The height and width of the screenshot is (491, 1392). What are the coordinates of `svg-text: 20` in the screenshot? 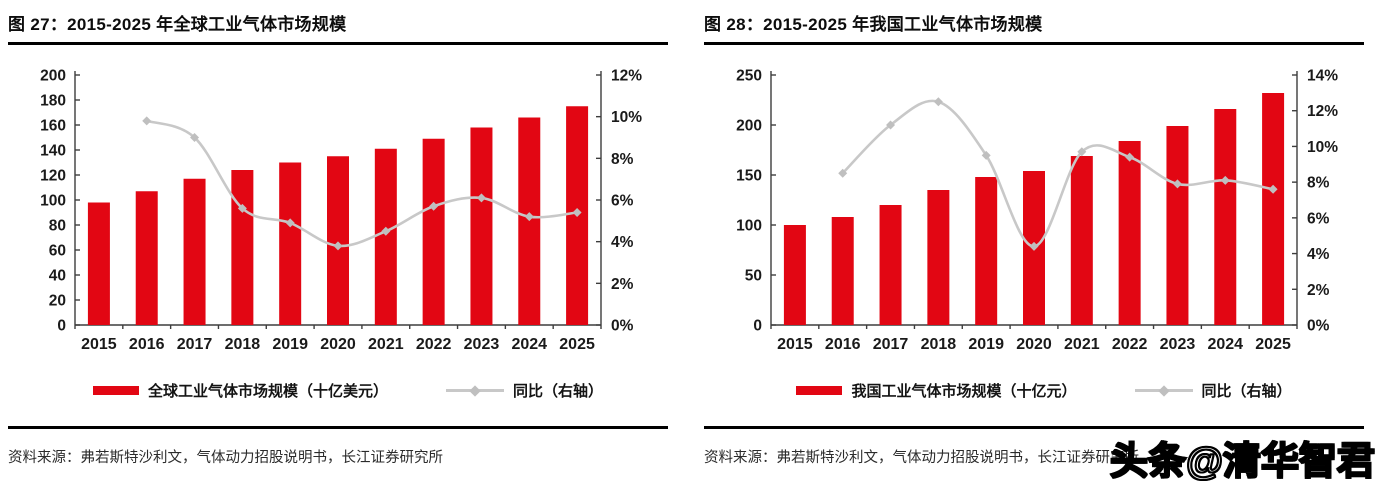 It's located at (57, 301).